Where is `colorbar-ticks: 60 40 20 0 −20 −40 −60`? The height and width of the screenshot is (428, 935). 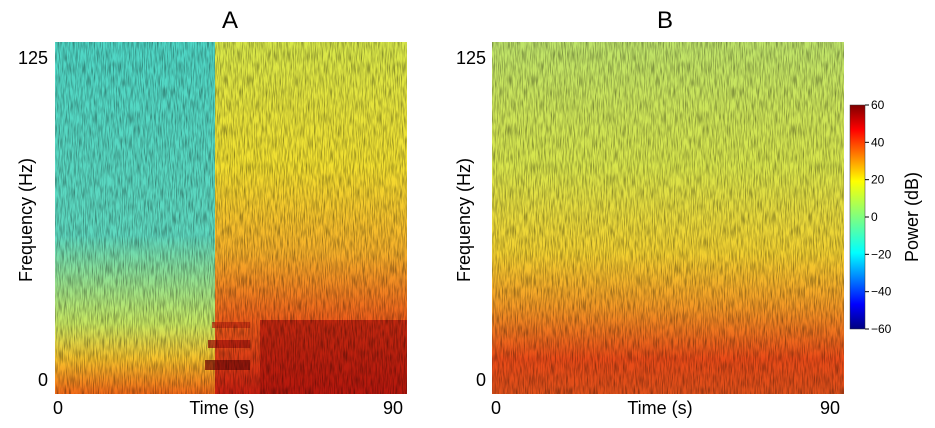 colorbar-ticks: 60 40 20 0 −20 −40 −60 is located at coordinates (878, 217).